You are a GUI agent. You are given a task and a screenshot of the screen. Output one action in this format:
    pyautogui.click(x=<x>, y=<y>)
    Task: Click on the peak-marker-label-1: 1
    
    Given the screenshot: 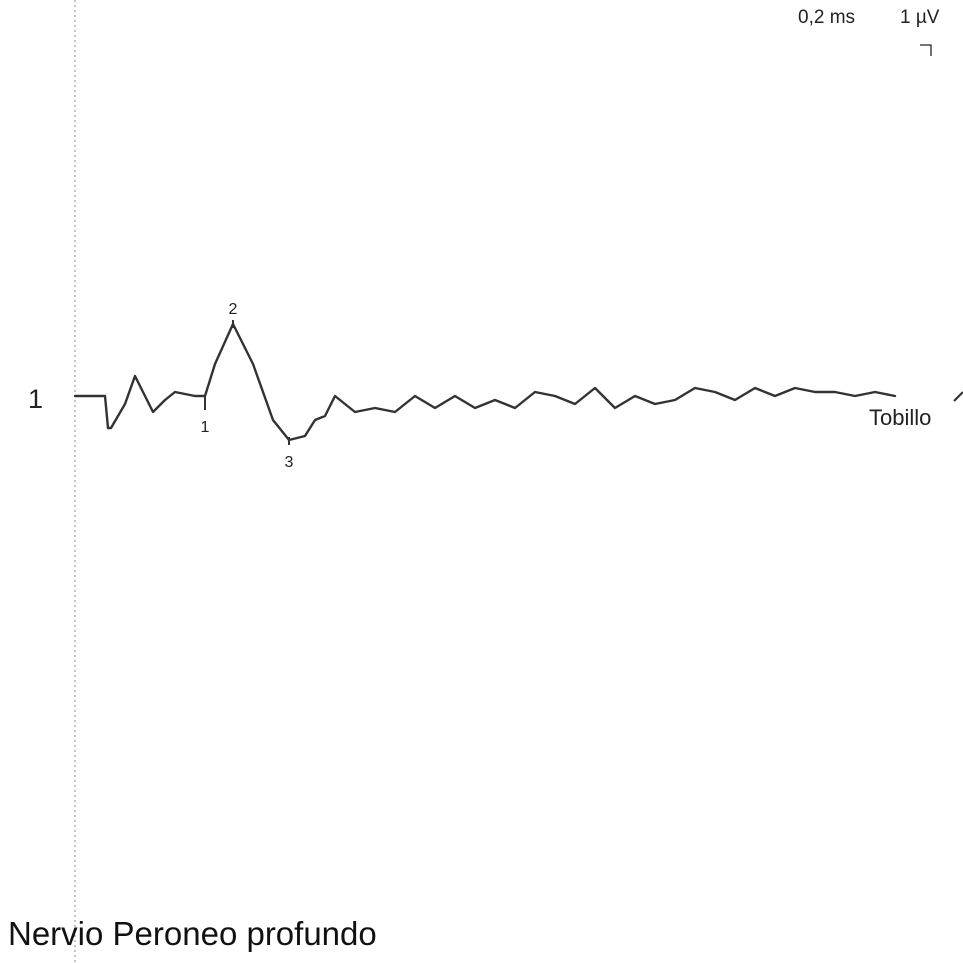 What is the action you would take?
    pyautogui.click(x=205, y=427)
    